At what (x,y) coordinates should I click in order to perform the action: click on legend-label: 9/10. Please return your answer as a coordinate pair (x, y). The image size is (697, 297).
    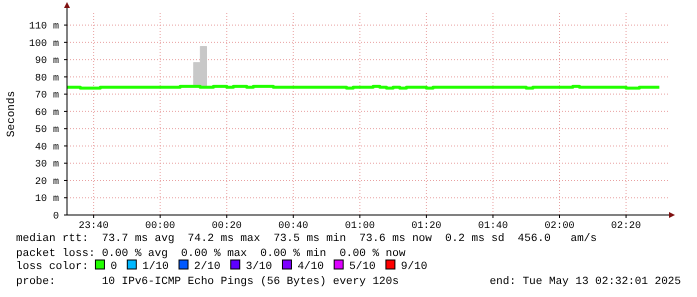
    Looking at the image, I should click on (414, 267).